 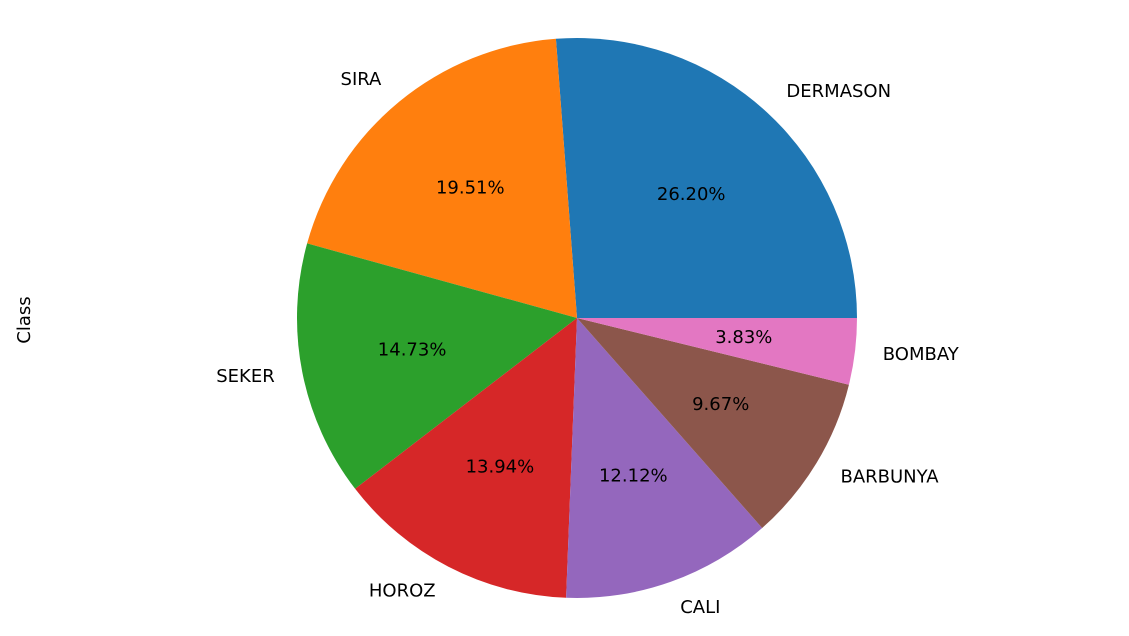 What do you see at coordinates (362, 79) in the screenshot?
I see `category-label-sira: SIRA` at bounding box center [362, 79].